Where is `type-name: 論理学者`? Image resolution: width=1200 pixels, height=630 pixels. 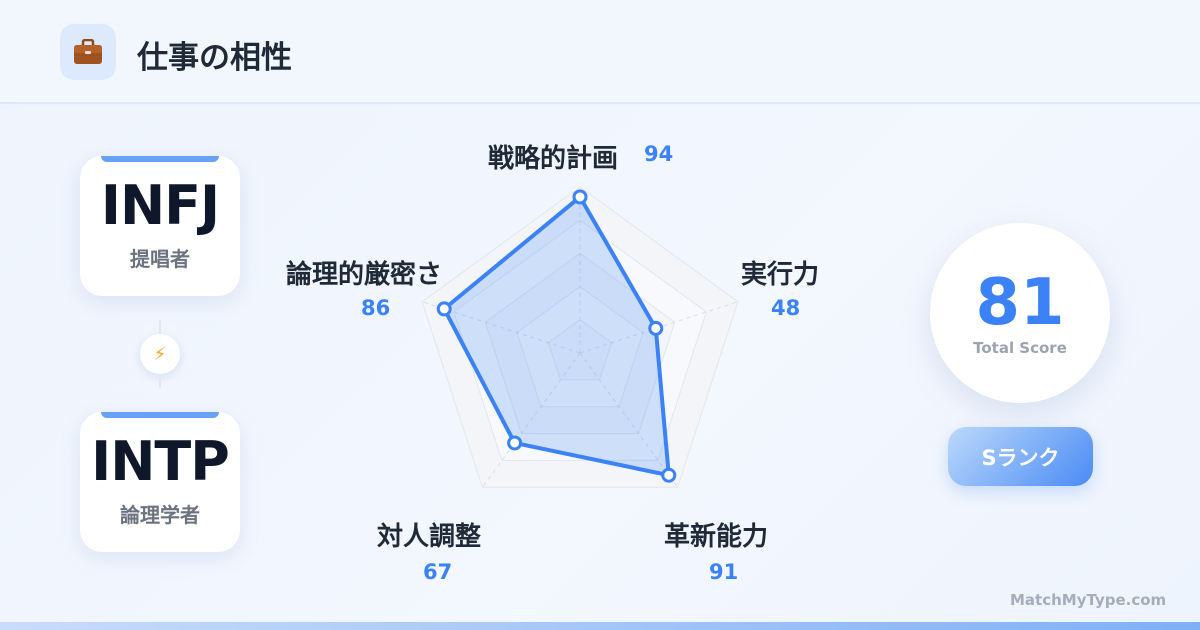 type-name: 論理学者 is located at coordinates (160, 515).